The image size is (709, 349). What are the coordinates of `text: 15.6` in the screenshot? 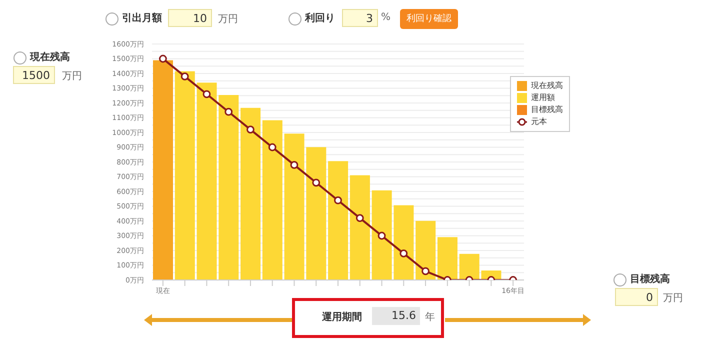 It's located at (396, 316).